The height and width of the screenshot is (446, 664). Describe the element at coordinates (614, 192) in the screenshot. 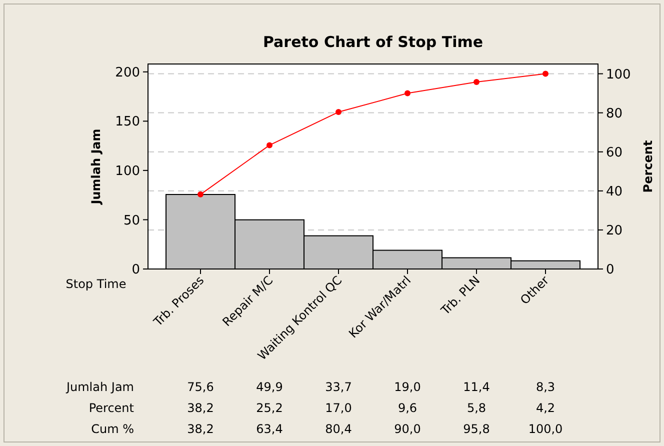

I see `y2-tick-label: 40` at that location.